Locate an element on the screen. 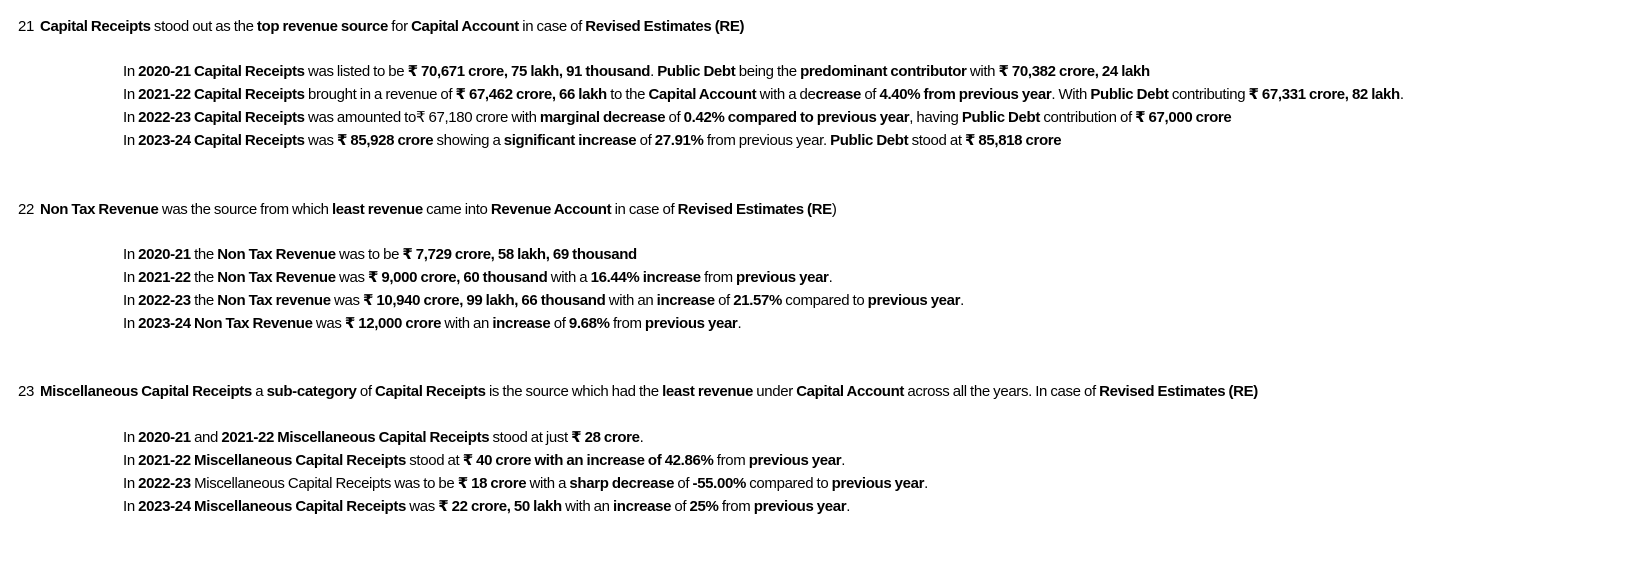 The height and width of the screenshot is (563, 1647). bold-text-run: Non Tax revenue is located at coordinates (274, 300).